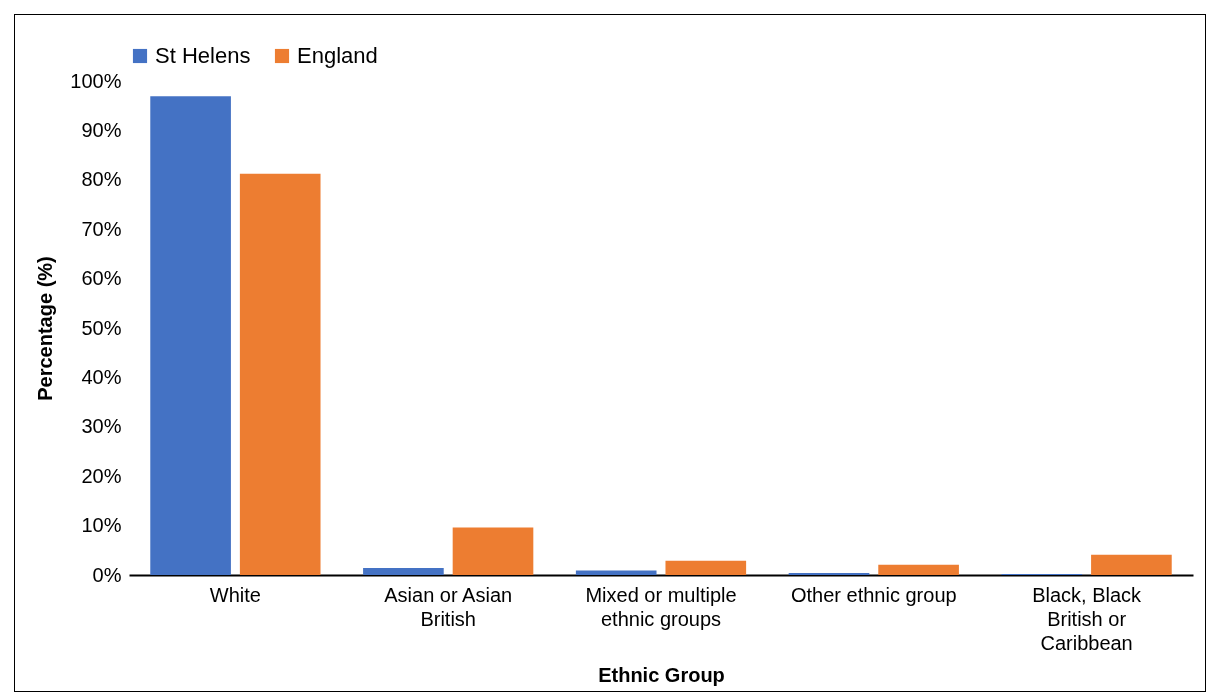 The image size is (1208, 695). What do you see at coordinates (101, 129) in the screenshot?
I see `y-tick-label: 90%` at bounding box center [101, 129].